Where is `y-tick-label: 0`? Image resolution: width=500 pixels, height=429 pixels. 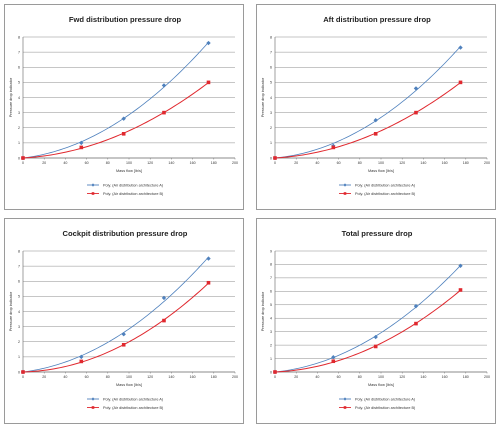
y-tick-label: 0 is located at coordinates (19, 158).